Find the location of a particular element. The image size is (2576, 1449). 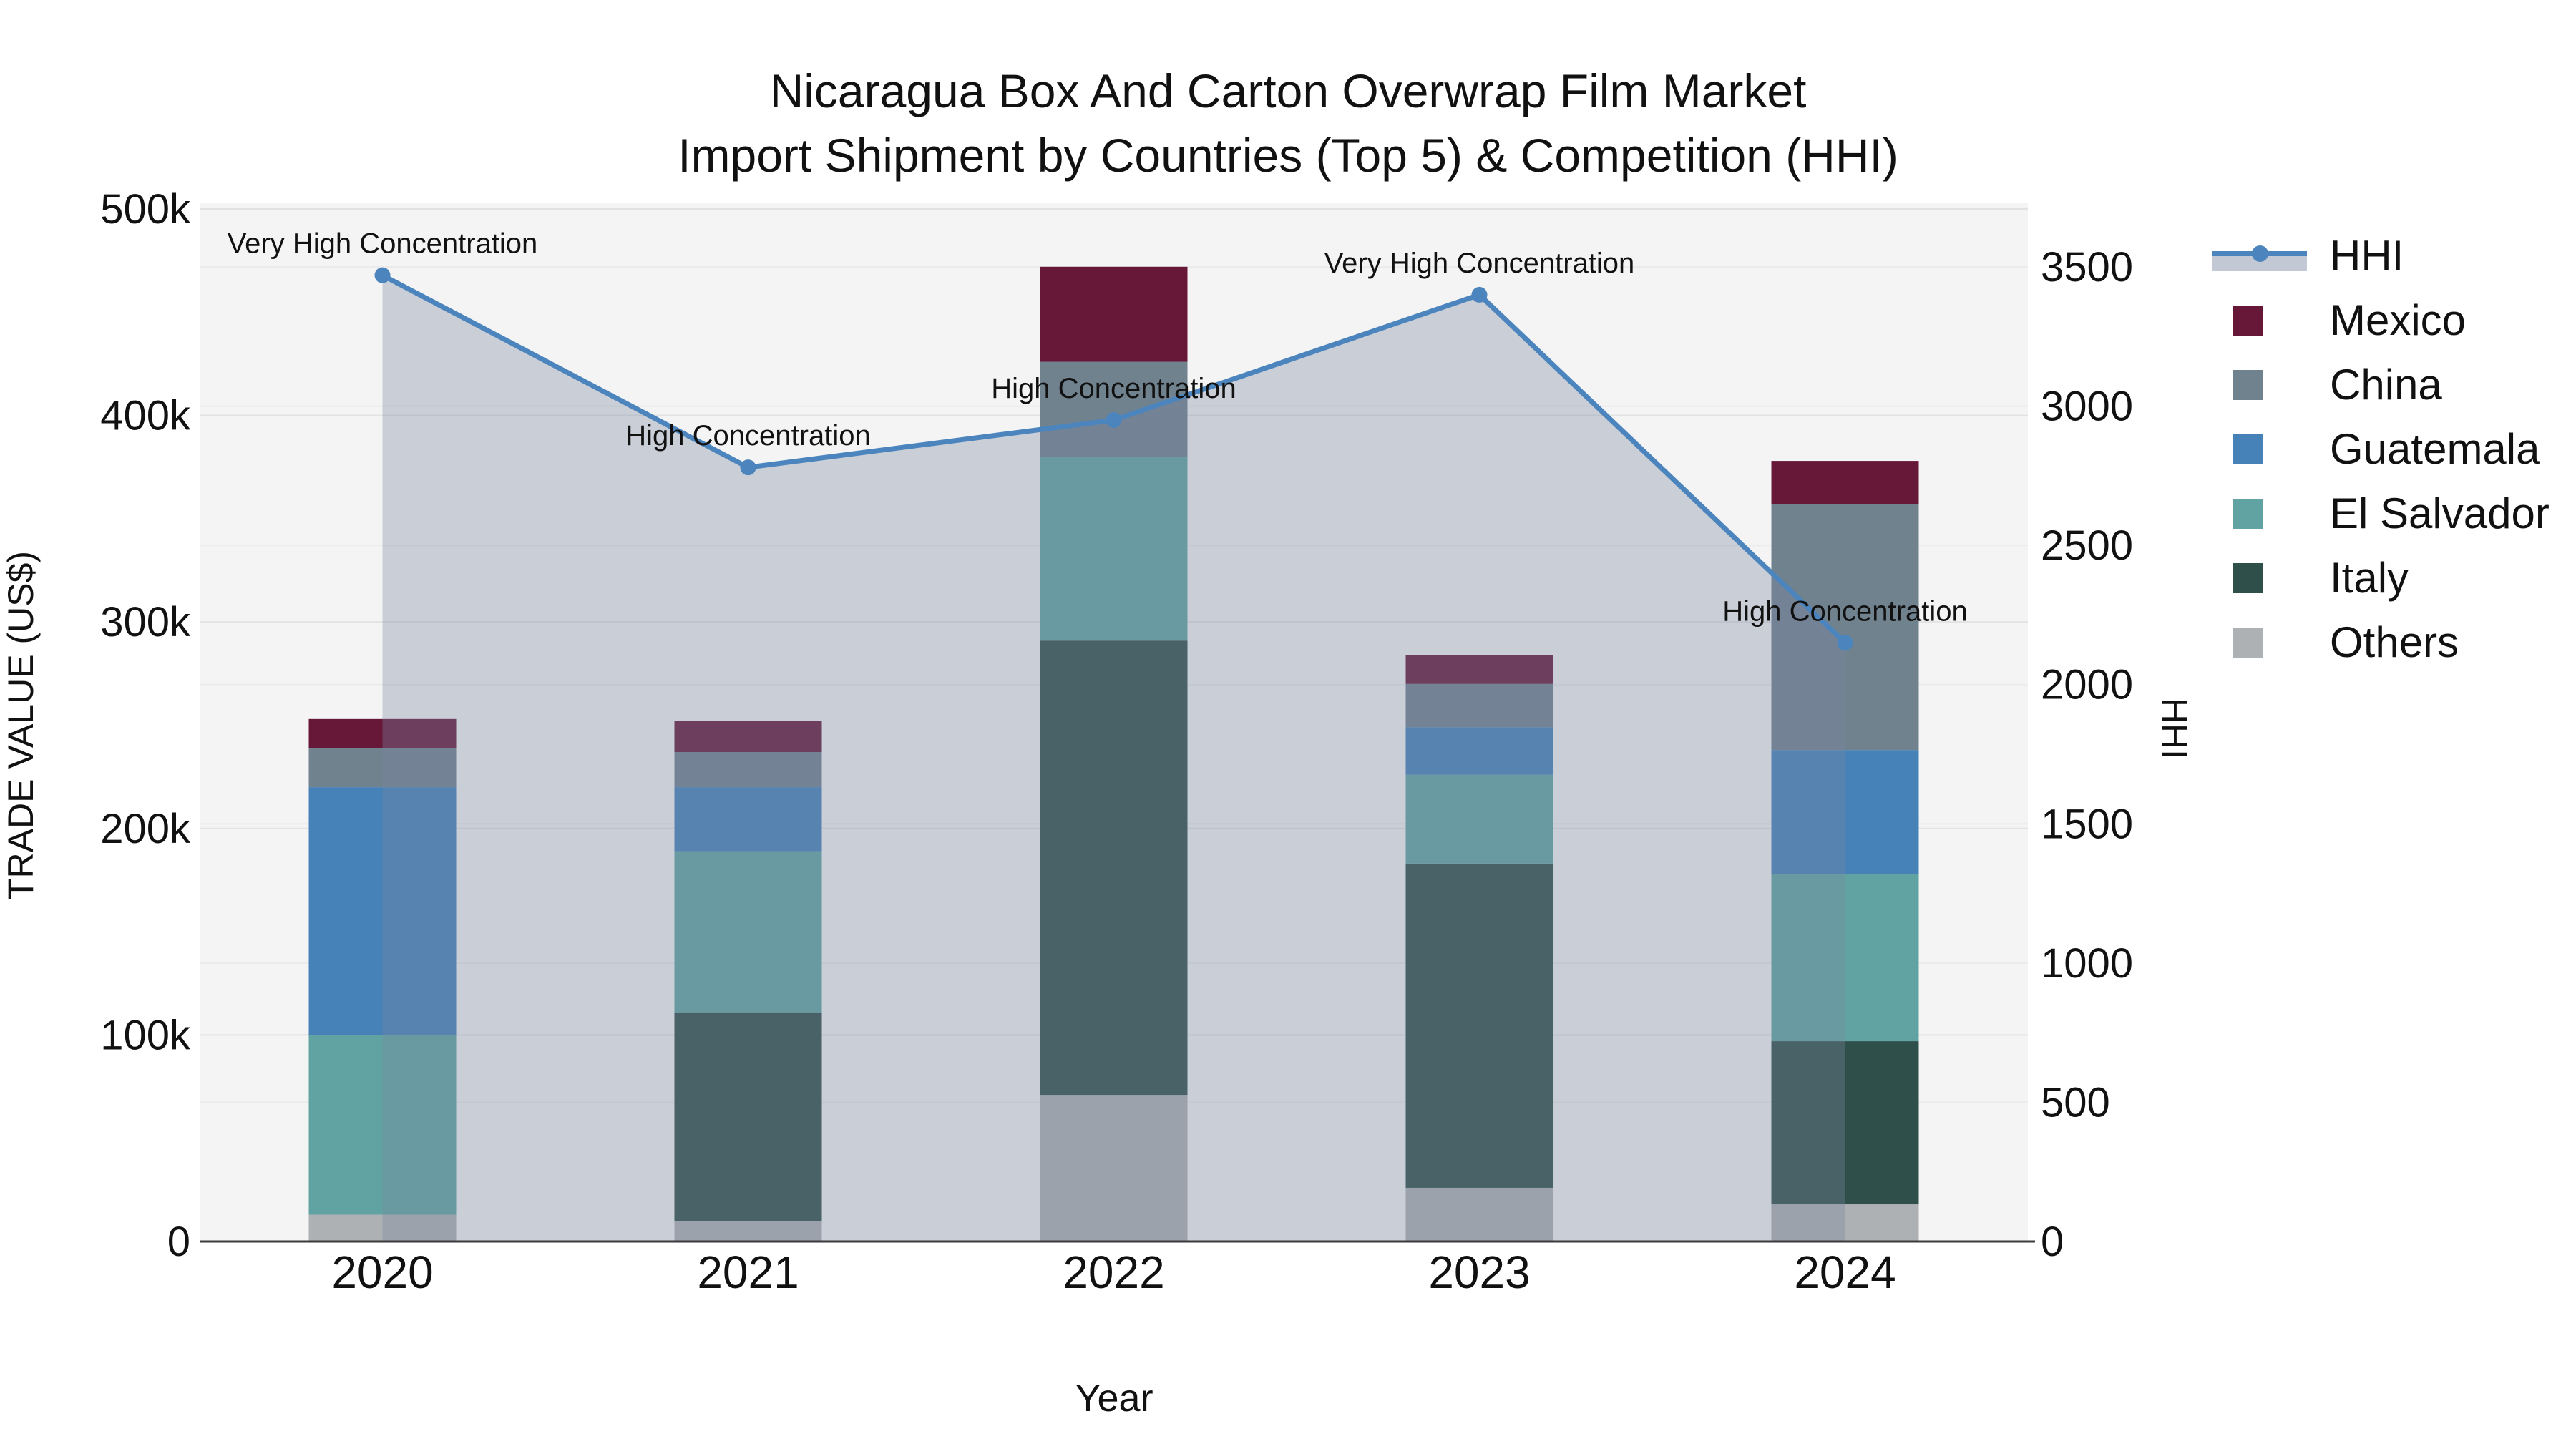

legend-item-hhi: HHI is located at coordinates (2381, 255).